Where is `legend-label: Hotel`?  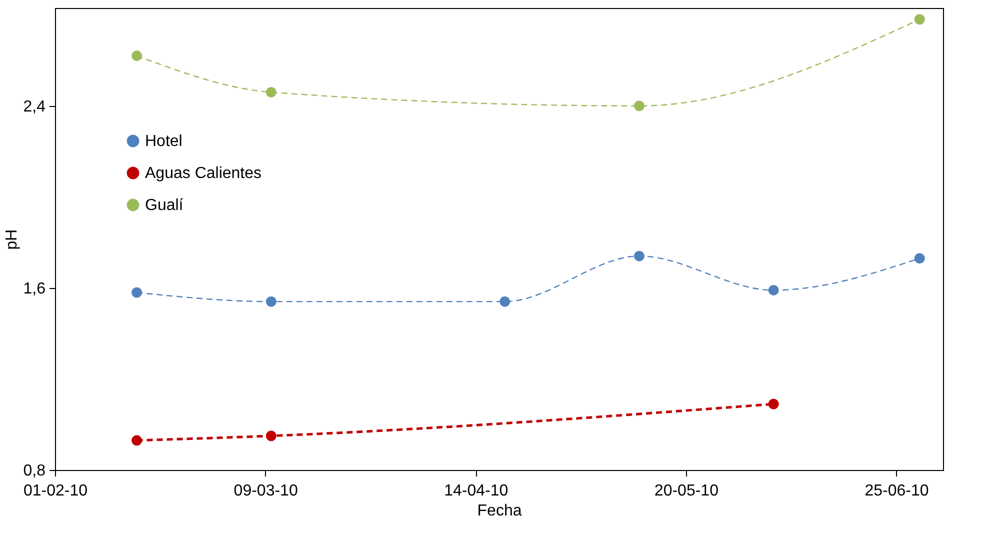 legend-label: Hotel is located at coordinates (163, 141).